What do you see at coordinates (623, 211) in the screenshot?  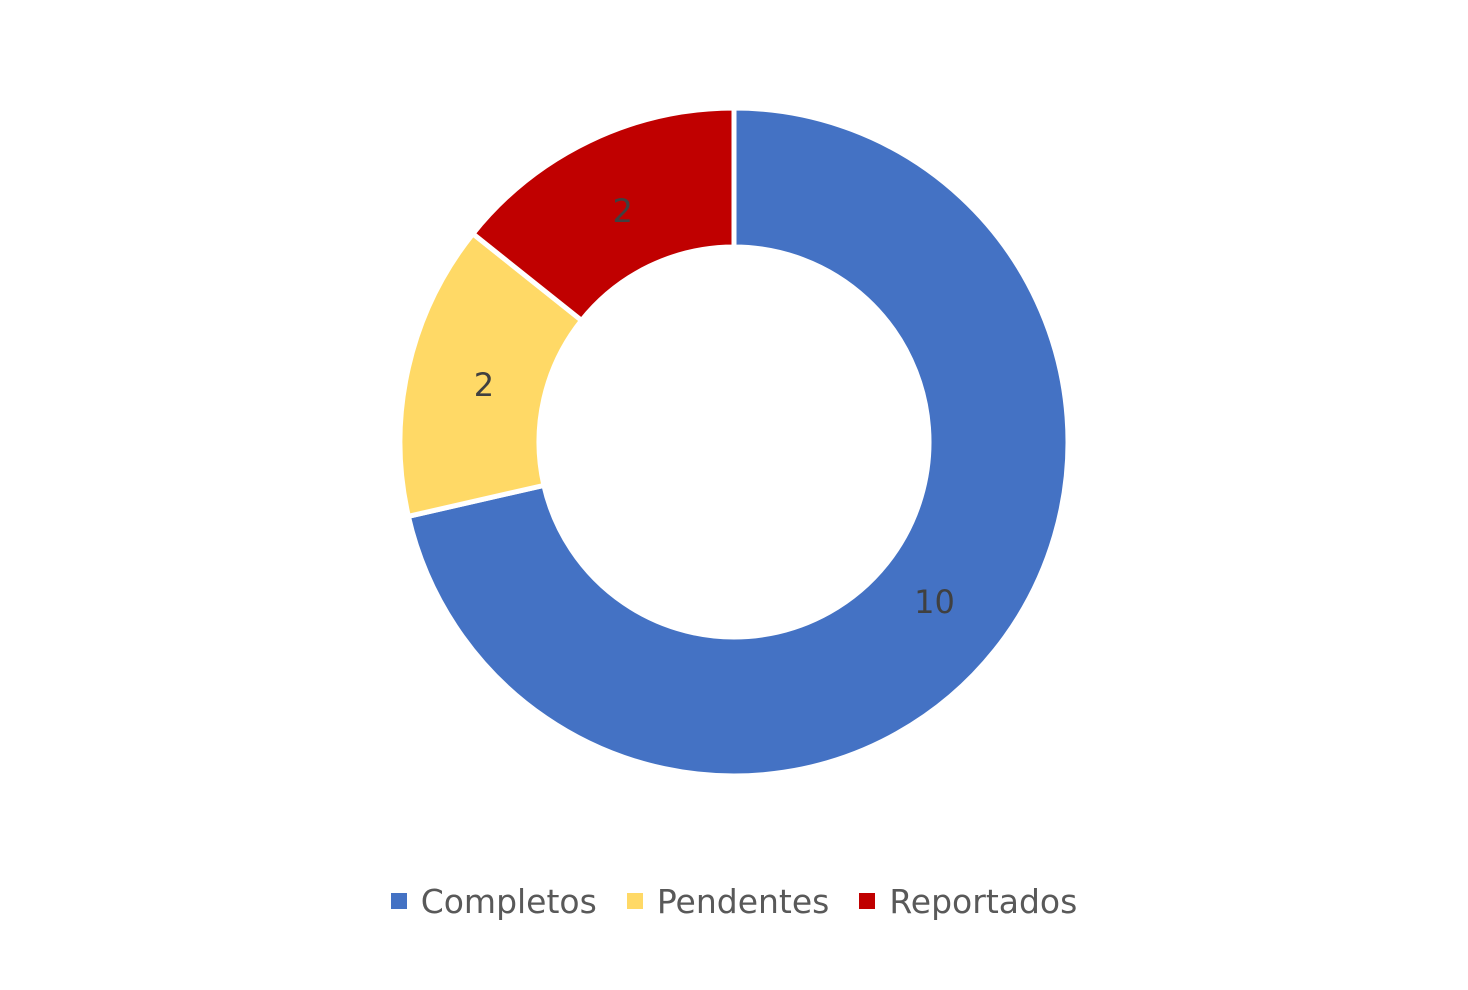 I see `data-label-reportados: 2` at bounding box center [623, 211].